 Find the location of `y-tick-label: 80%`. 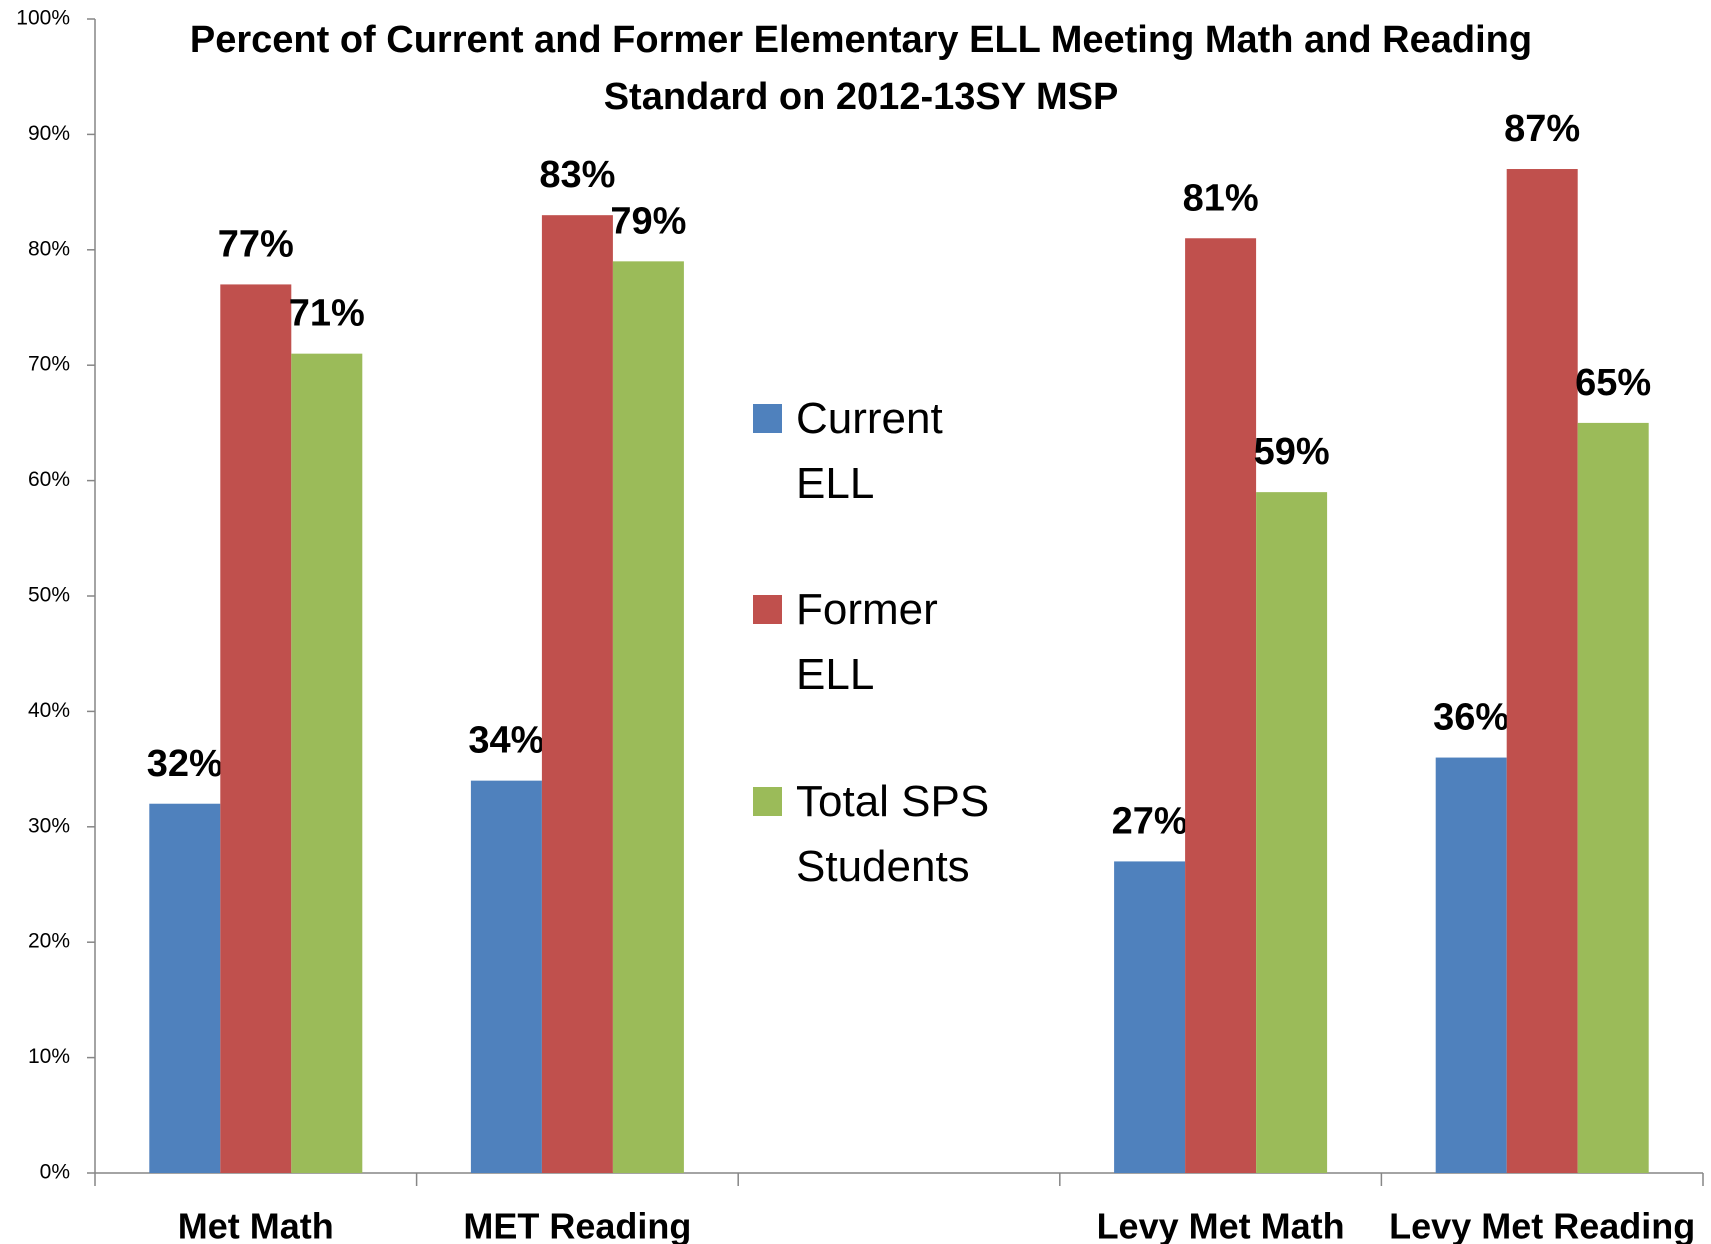

y-tick-label: 80% is located at coordinates (49, 248).